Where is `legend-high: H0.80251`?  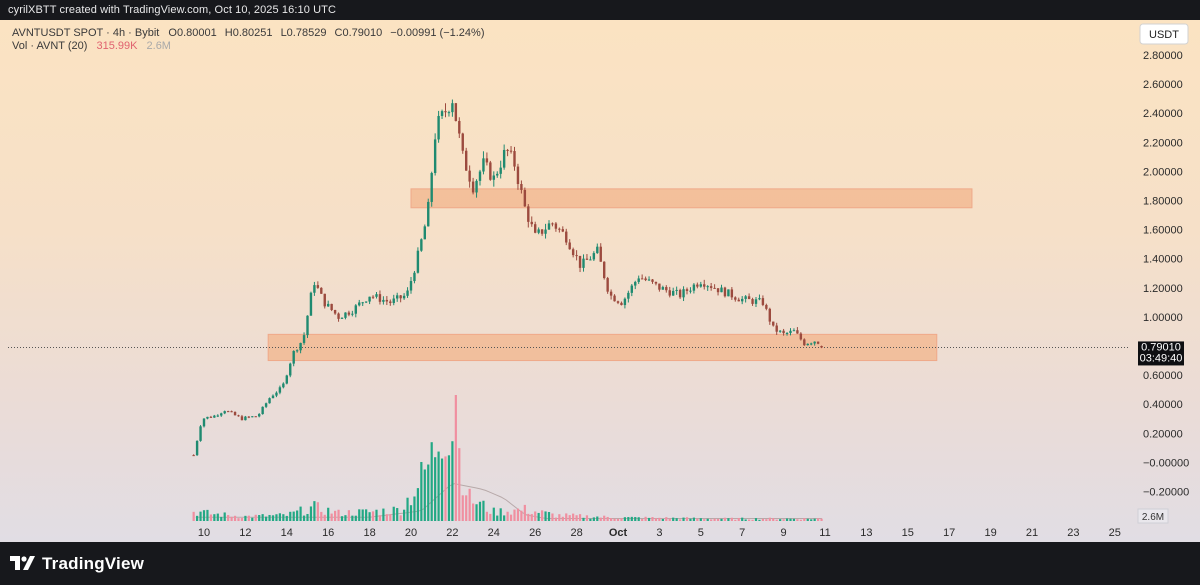
legend-high: H0.80251 is located at coordinates (249, 33).